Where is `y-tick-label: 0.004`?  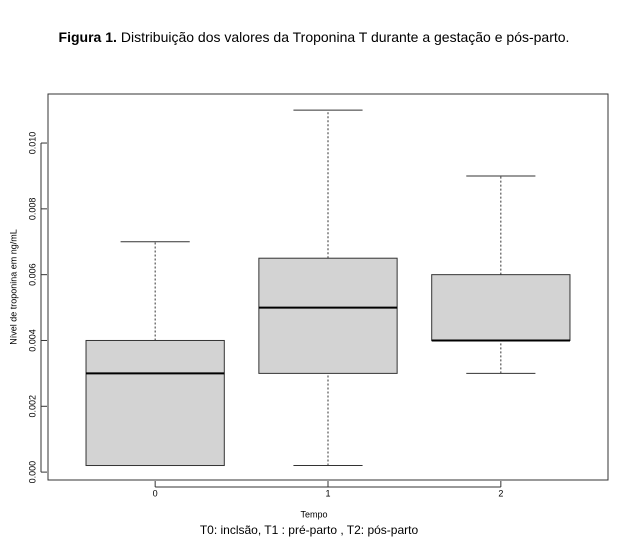 y-tick-label: 0.004 is located at coordinates (32, 340).